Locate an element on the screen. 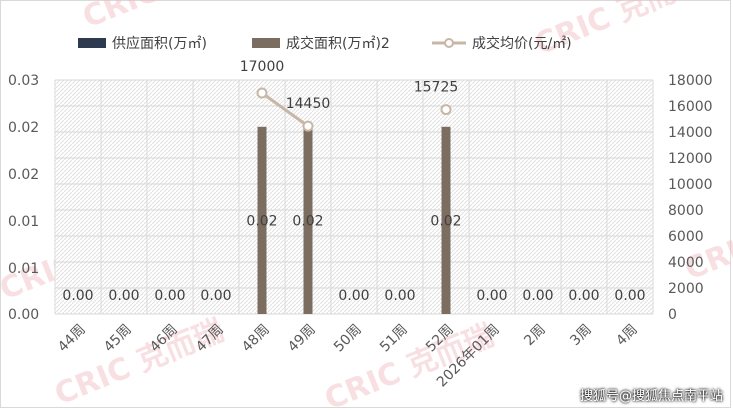  bar-label-48周: 0.02 is located at coordinates (261, 221).